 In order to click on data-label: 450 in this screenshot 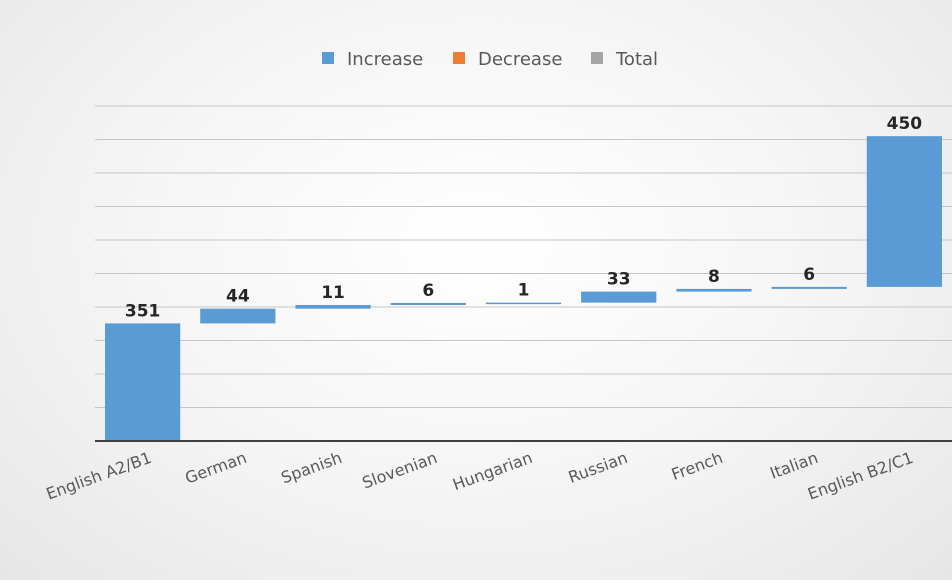, I will do `click(905, 124)`.